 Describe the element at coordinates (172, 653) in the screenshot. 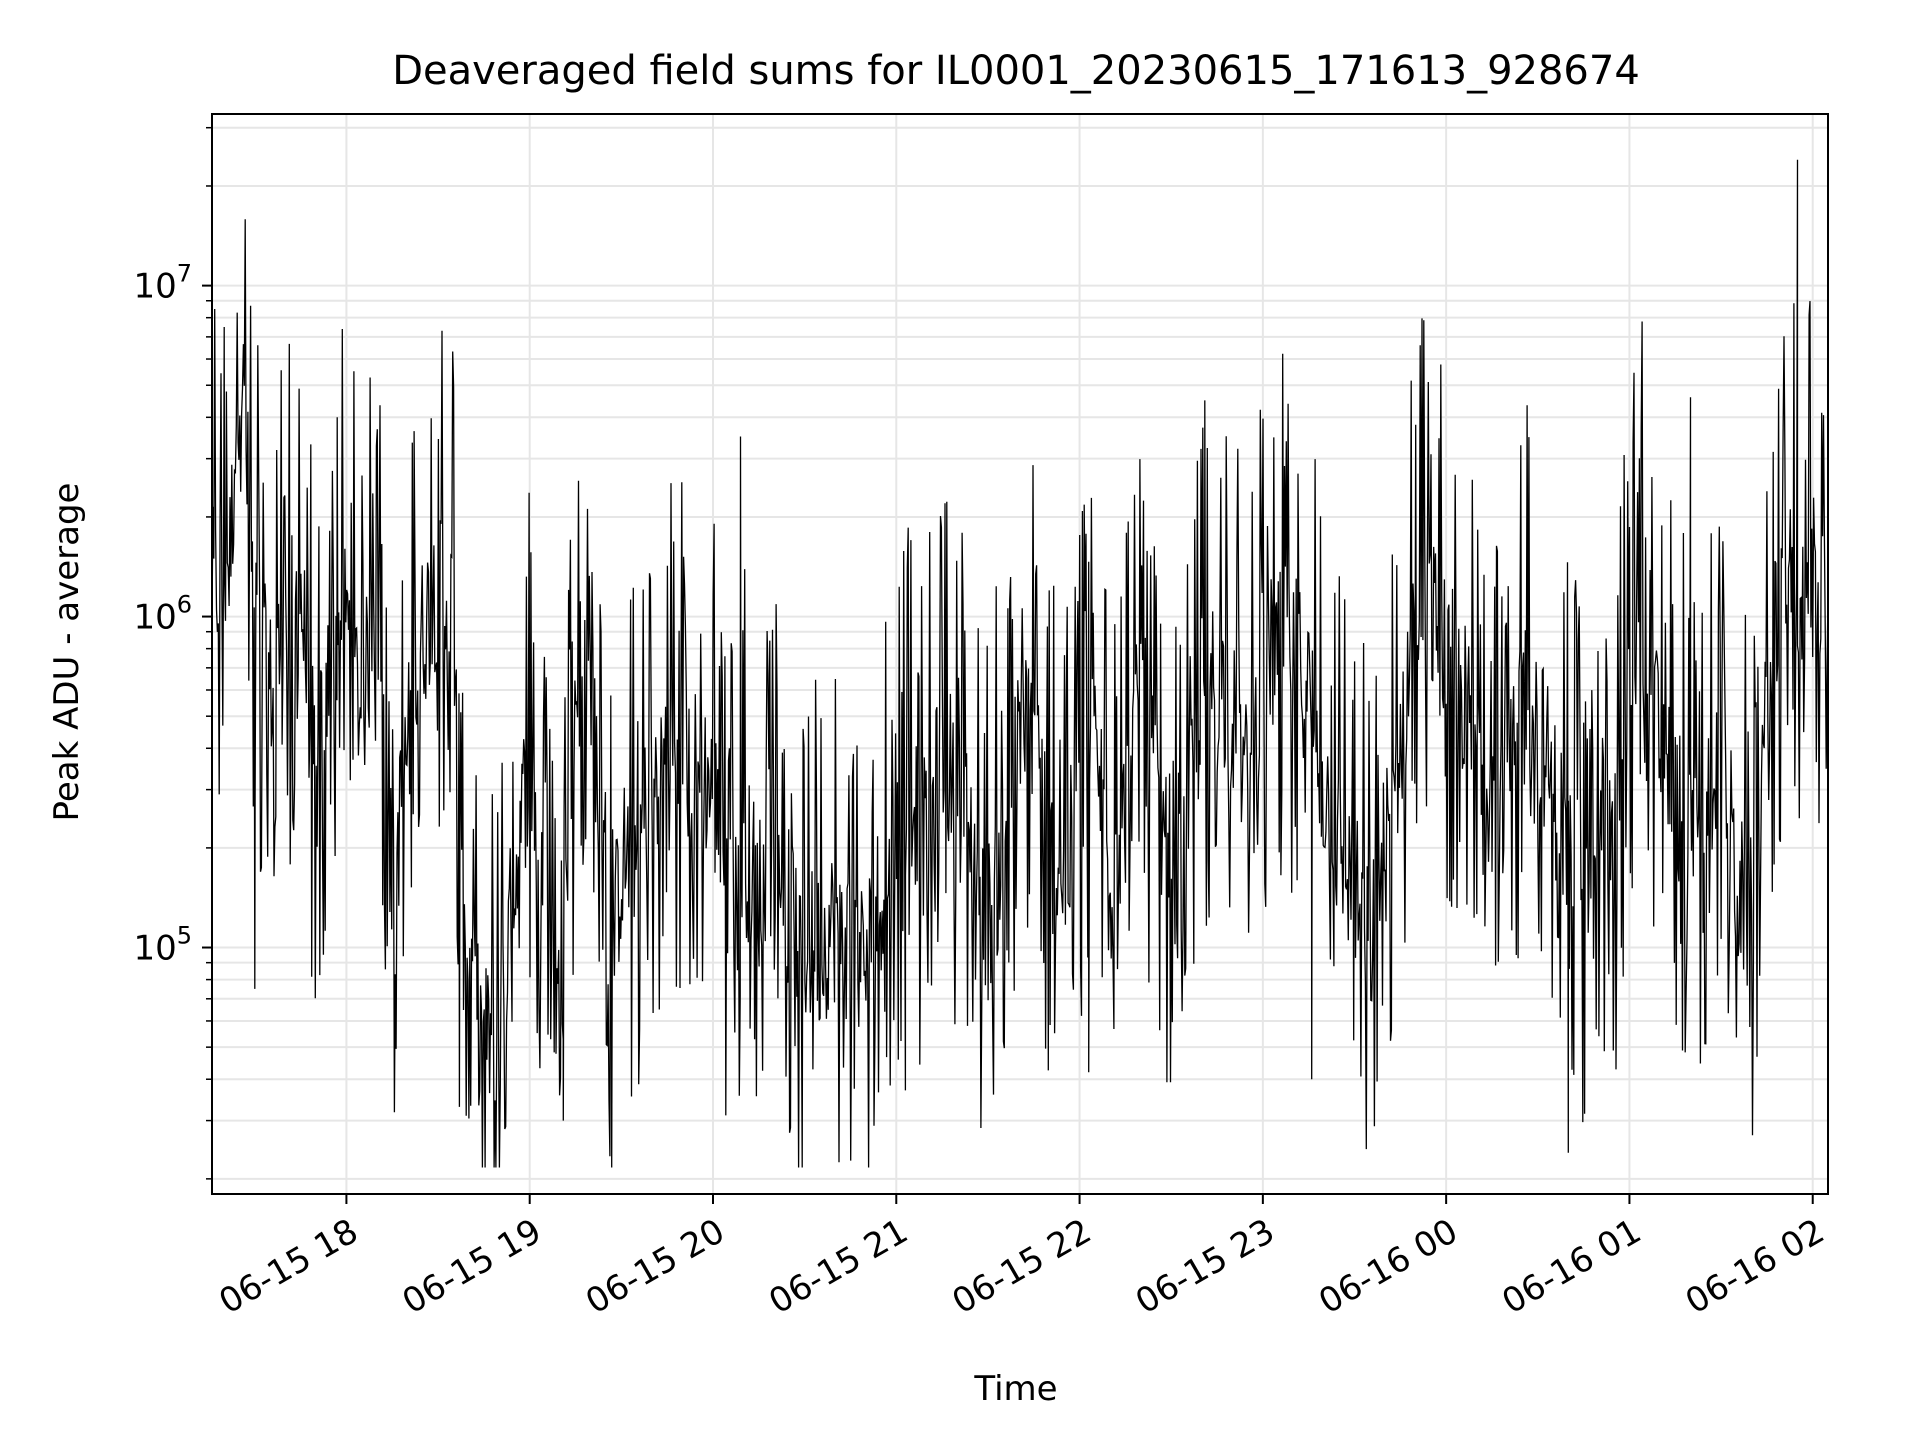

I see `y-axis-ticks: 10⁵ 10⁶ 10⁷` at that location.